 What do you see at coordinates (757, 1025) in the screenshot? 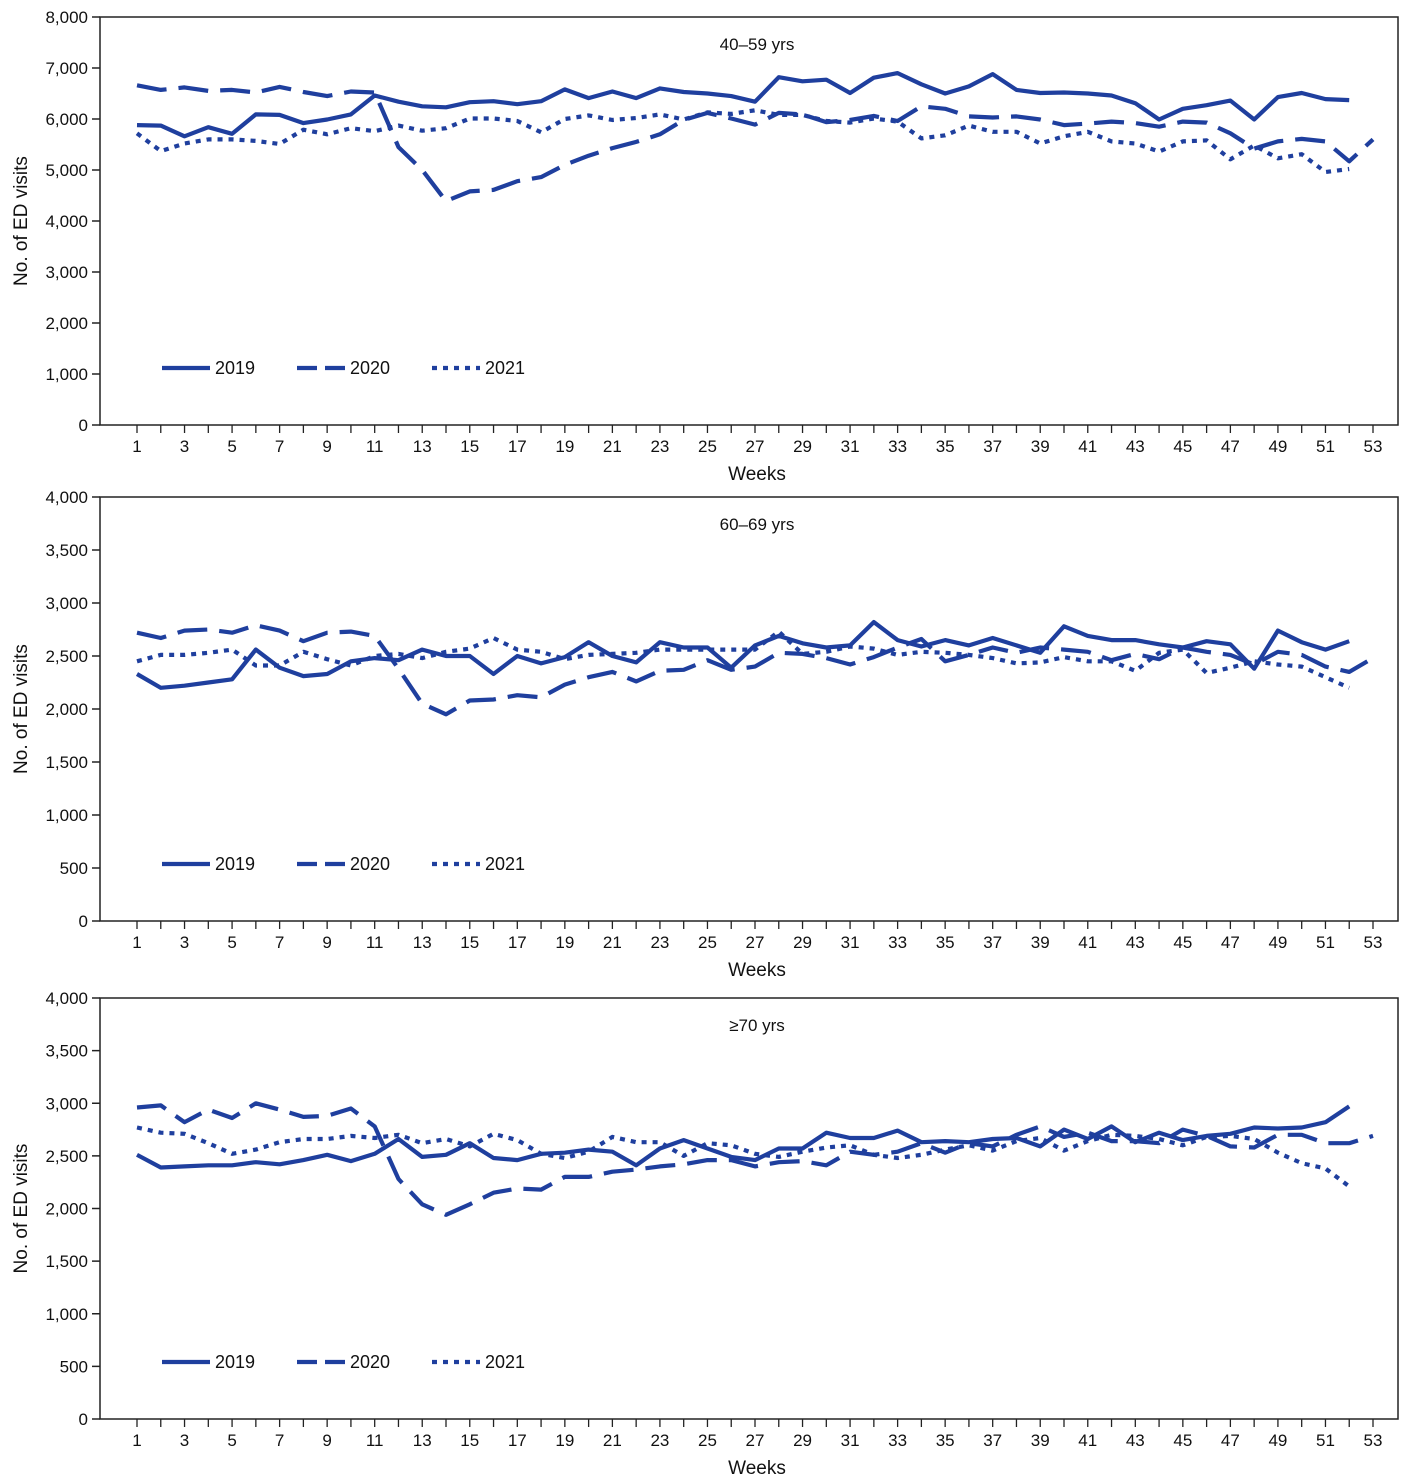
I see `panel-title: ≥70 yrs` at bounding box center [757, 1025].